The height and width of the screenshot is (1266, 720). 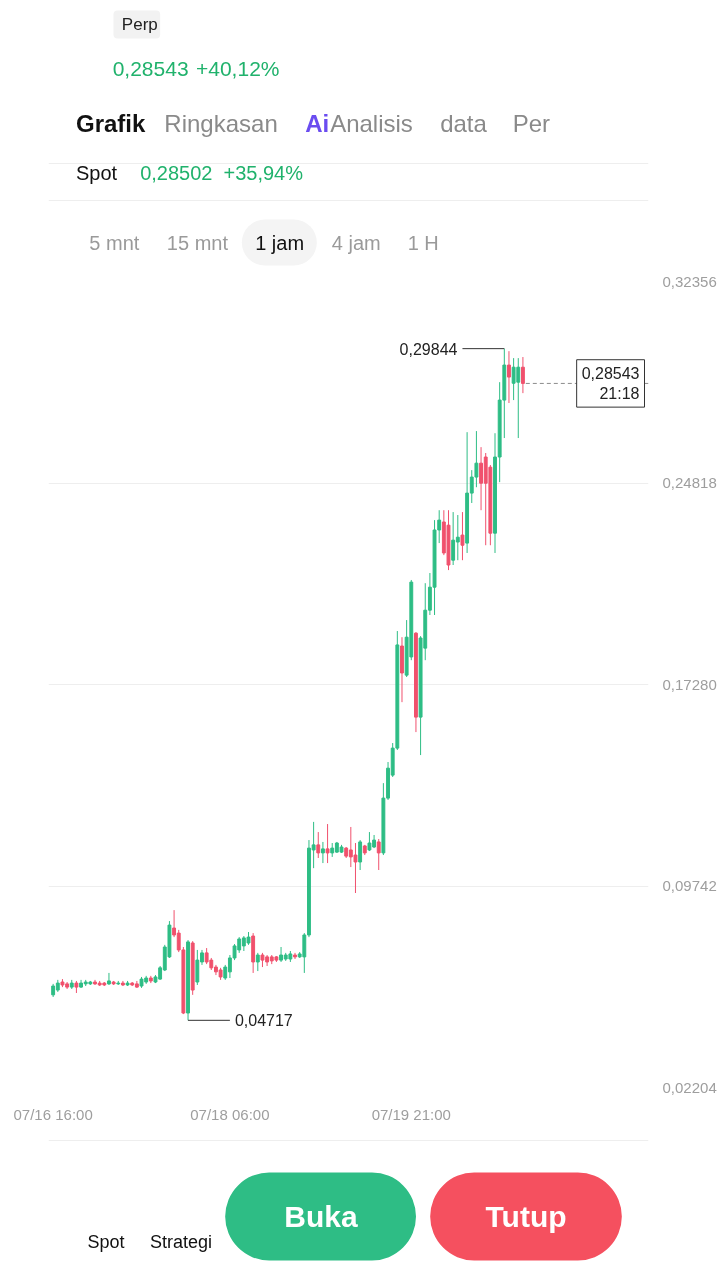 What do you see at coordinates (181, 1241) in the screenshot?
I see `text: Strategi` at bounding box center [181, 1241].